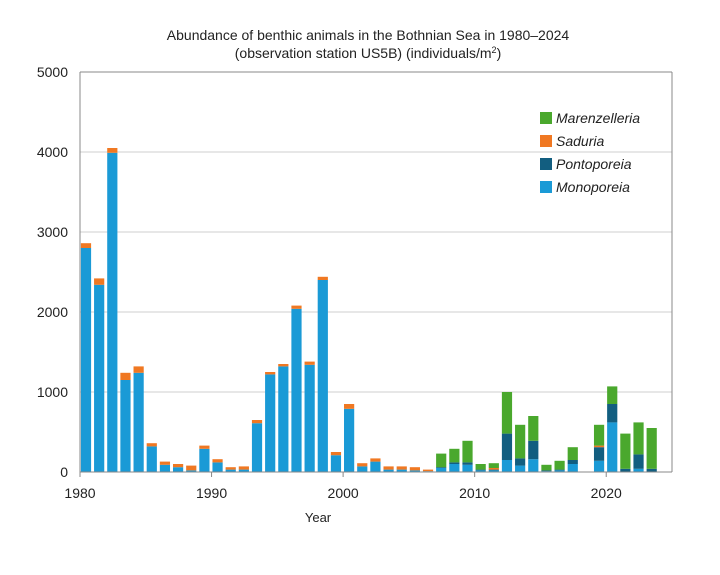 This screenshot has height=575, width=720. What do you see at coordinates (211, 493) in the screenshot?
I see `x-tick-label-1990: 1990` at bounding box center [211, 493].